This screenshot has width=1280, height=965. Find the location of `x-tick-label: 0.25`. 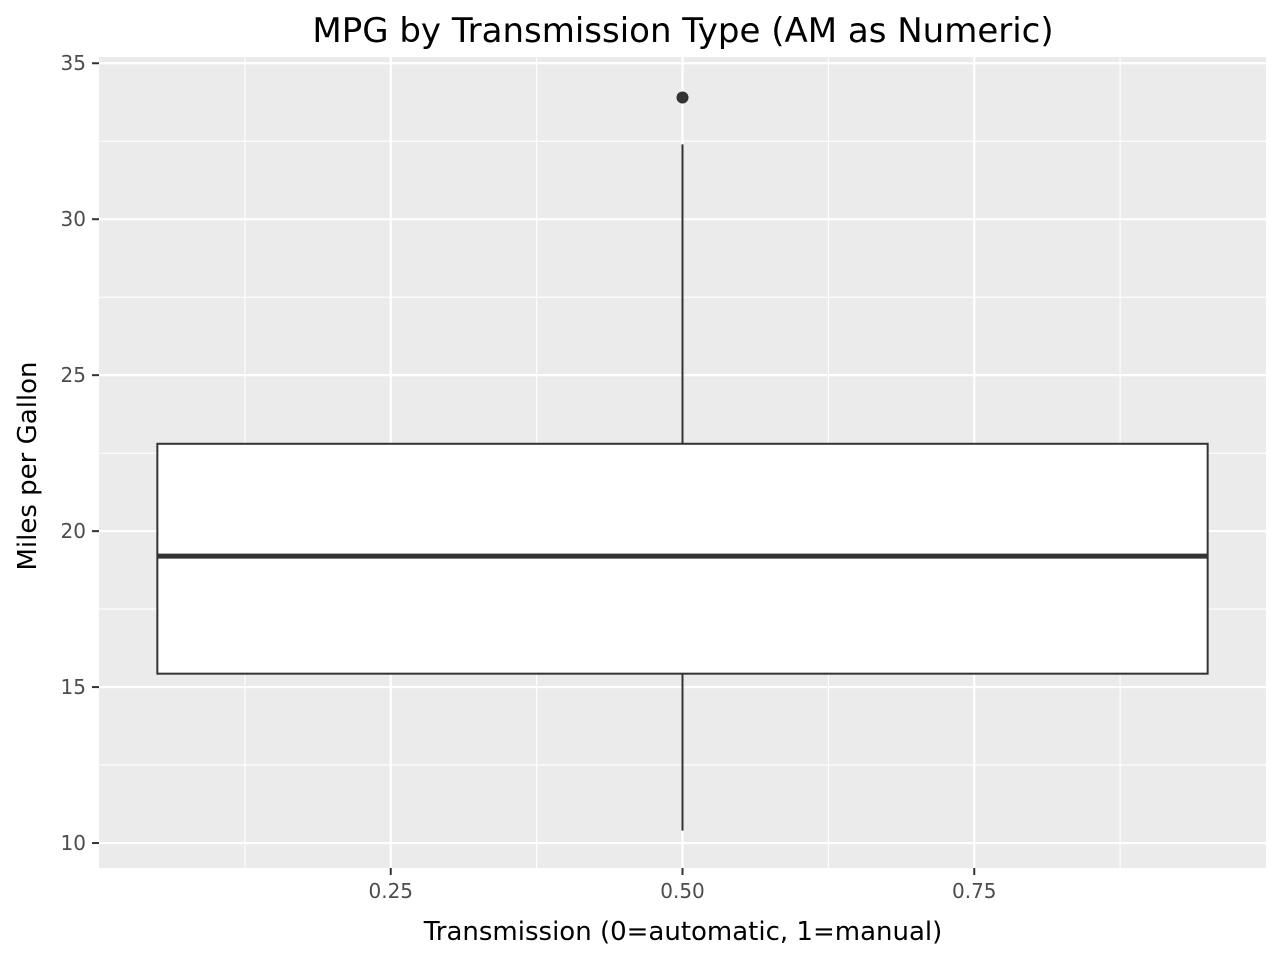

x-tick-label: 0.25 is located at coordinates (390, 891).